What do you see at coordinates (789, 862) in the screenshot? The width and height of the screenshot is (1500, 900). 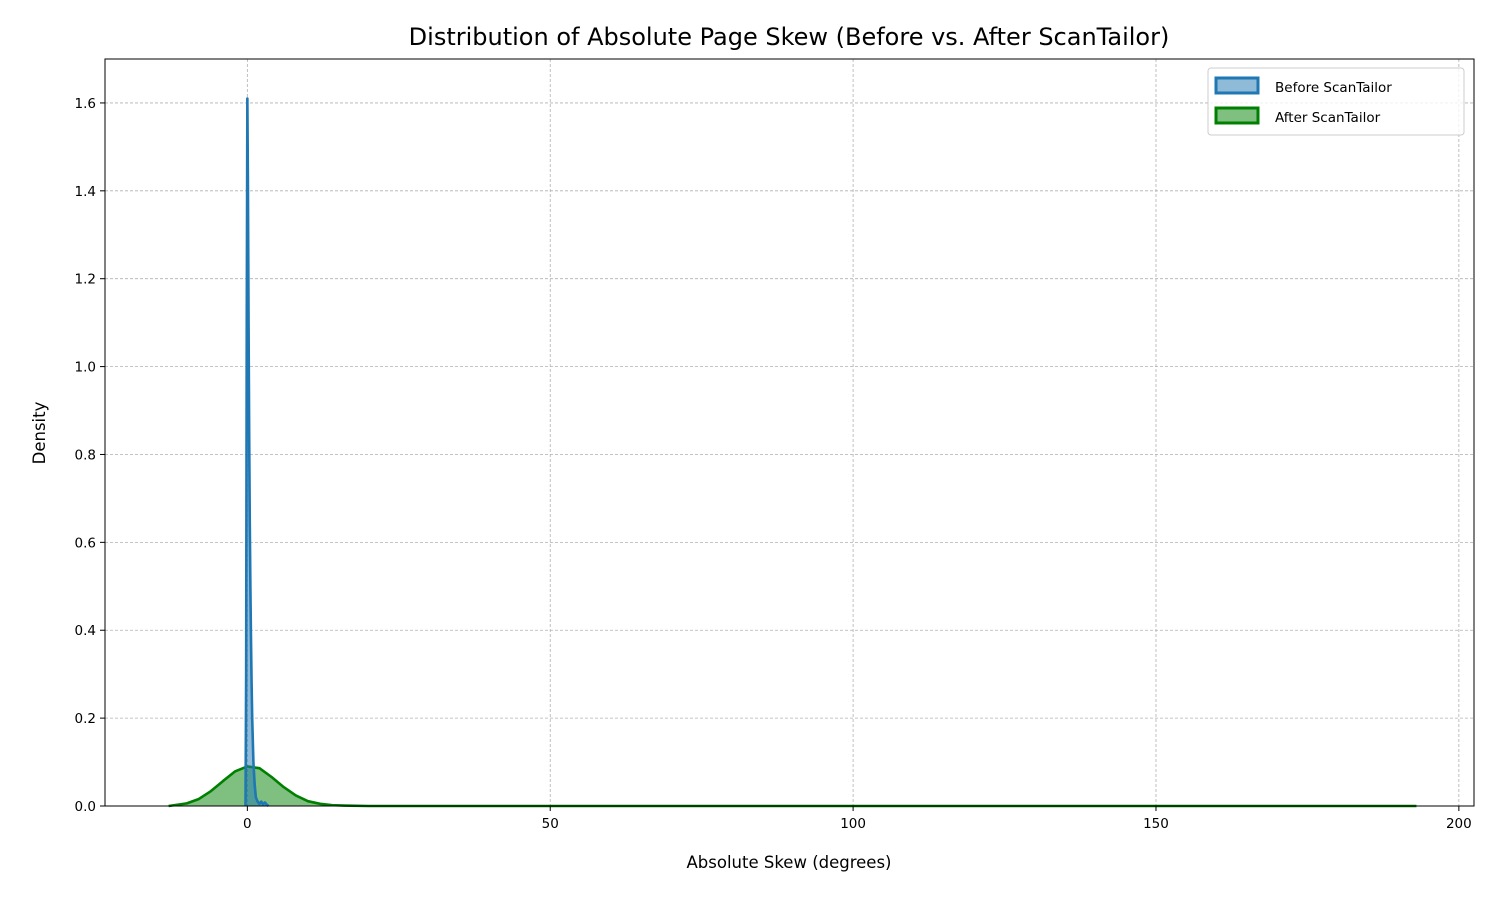 I see `x-axis-label: Absolute Skew (degrees)` at bounding box center [789, 862].